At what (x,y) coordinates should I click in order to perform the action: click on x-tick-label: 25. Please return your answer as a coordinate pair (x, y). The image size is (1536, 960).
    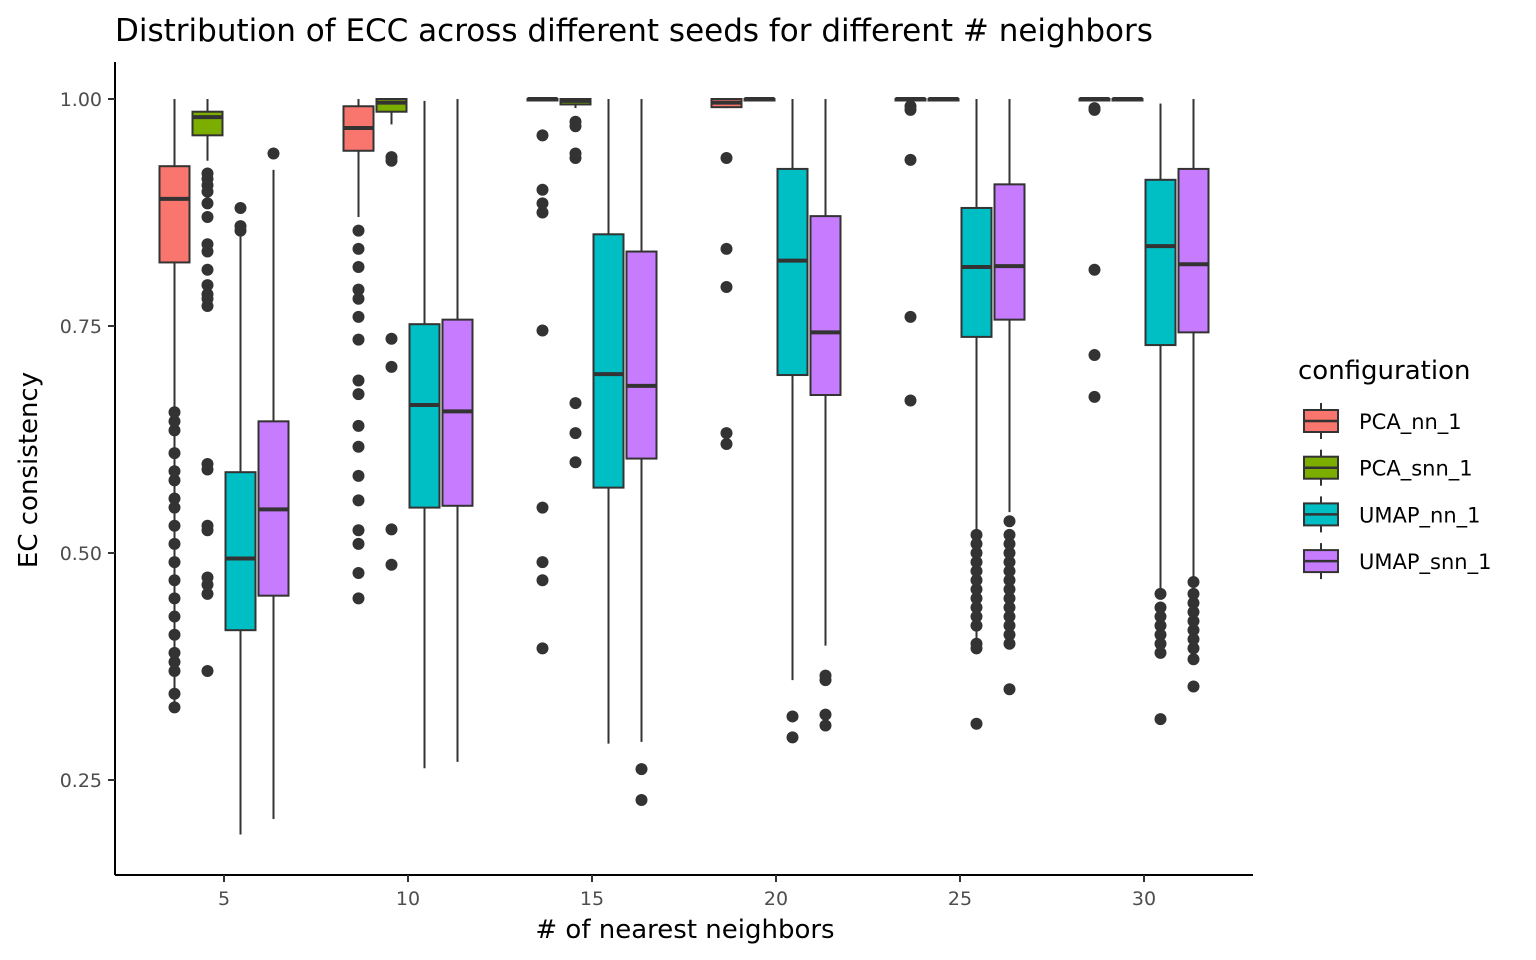
    Looking at the image, I should click on (960, 899).